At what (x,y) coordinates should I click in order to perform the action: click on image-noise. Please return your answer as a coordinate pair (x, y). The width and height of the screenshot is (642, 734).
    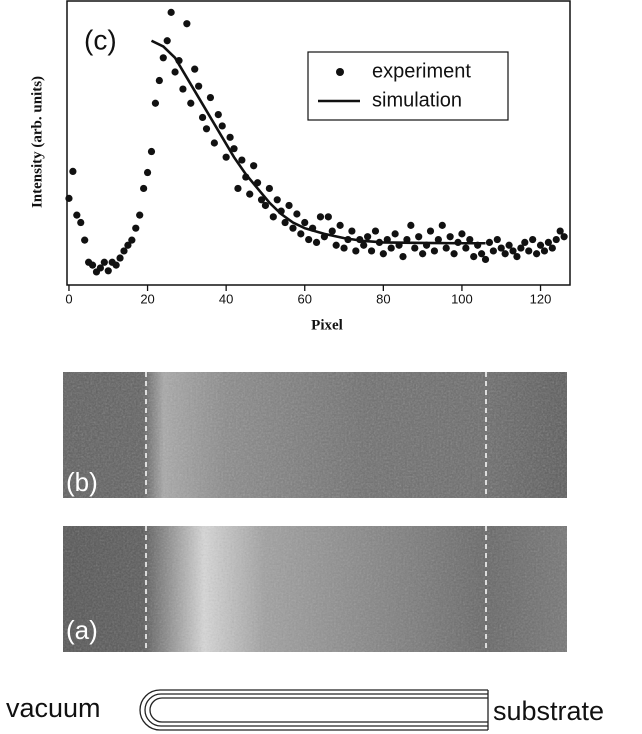
    Looking at the image, I should click on (315, 435).